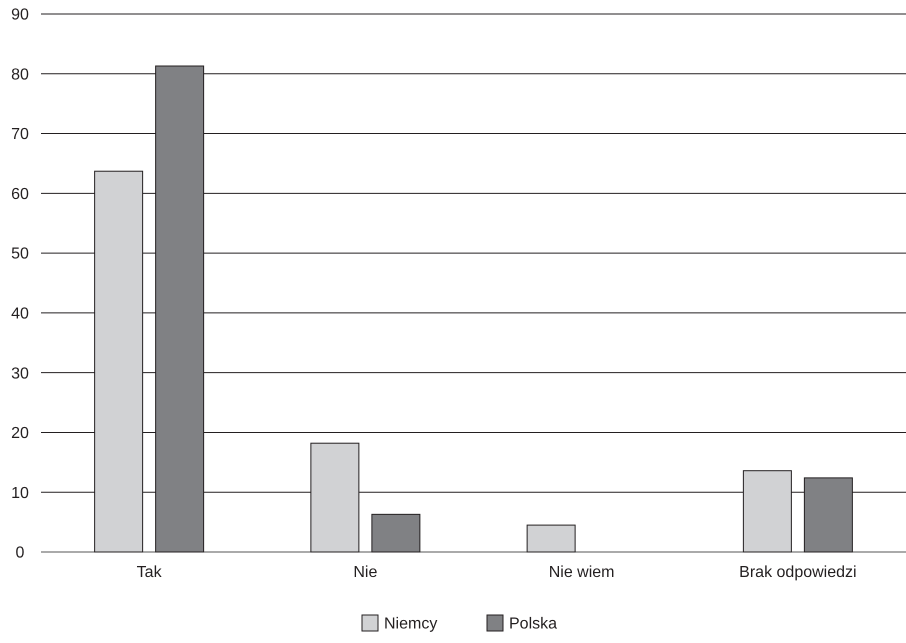  What do you see at coordinates (20, 135) in the screenshot?
I see `y-tick-label: 70` at bounding box center [20, 135].